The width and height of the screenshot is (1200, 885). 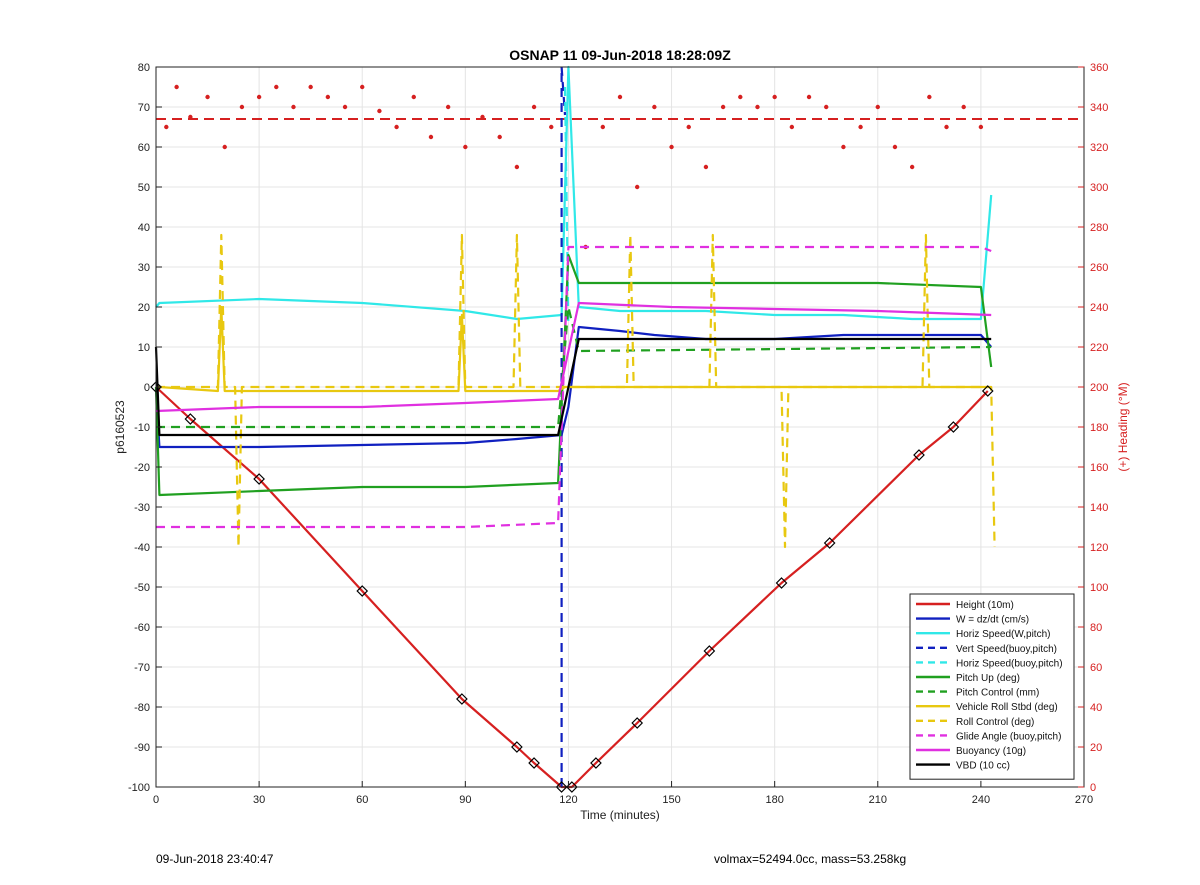 I want to click on legend-label: Vehicle Roll Stbd (deg), so click(x=1007, y=707).